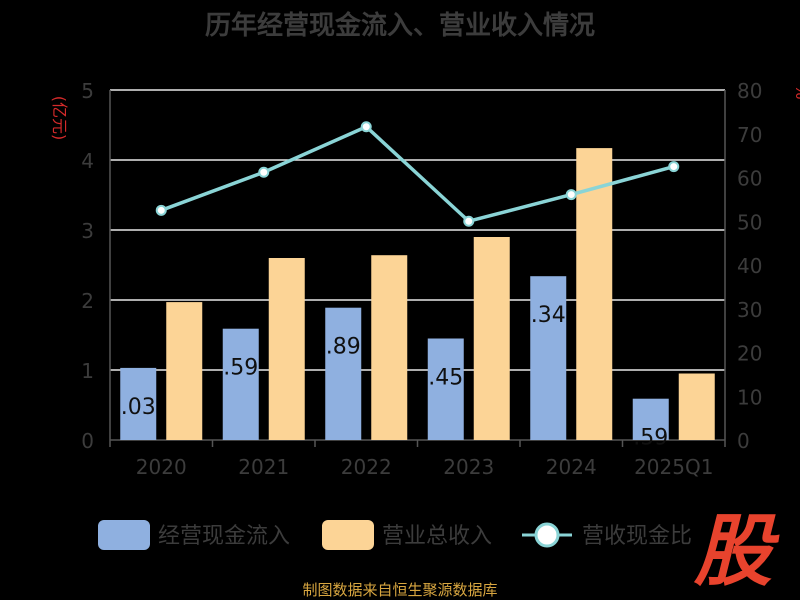 The height and width of the screenshot is (600, 800). I want to click on category-label: 2021, so click(263, 467).